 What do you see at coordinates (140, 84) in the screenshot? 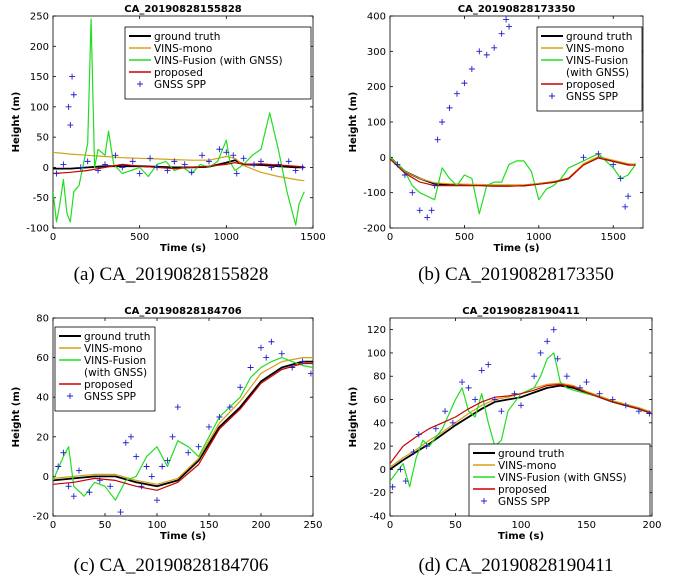
I see `legend-marker-gnss` at bounding box center [140, 84].